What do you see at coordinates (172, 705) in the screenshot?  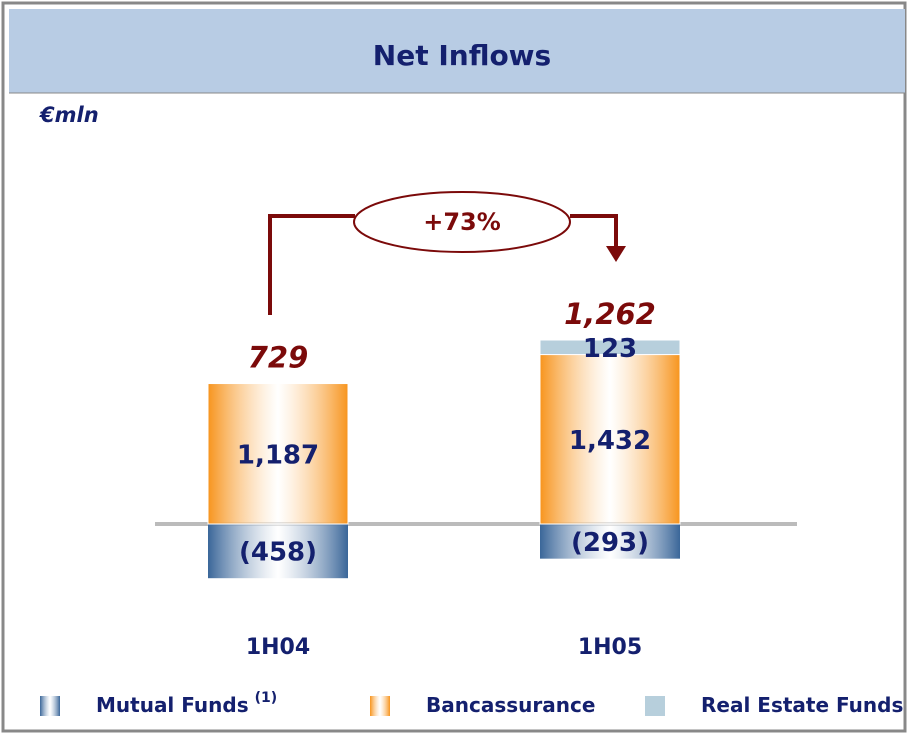 I see `legend-name: Mutual Funds` at bounding box center [172, 705].